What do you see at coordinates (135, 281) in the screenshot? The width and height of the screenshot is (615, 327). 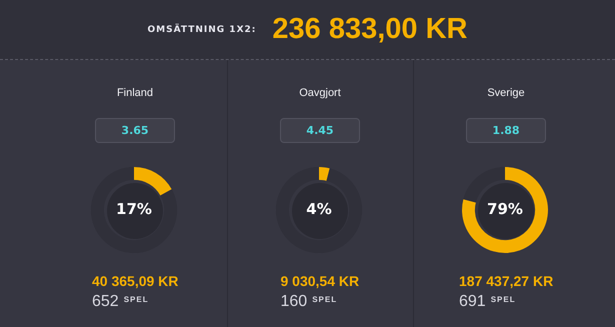 I see `text: 40 365,09 KR` at bounding box center [135, 281].